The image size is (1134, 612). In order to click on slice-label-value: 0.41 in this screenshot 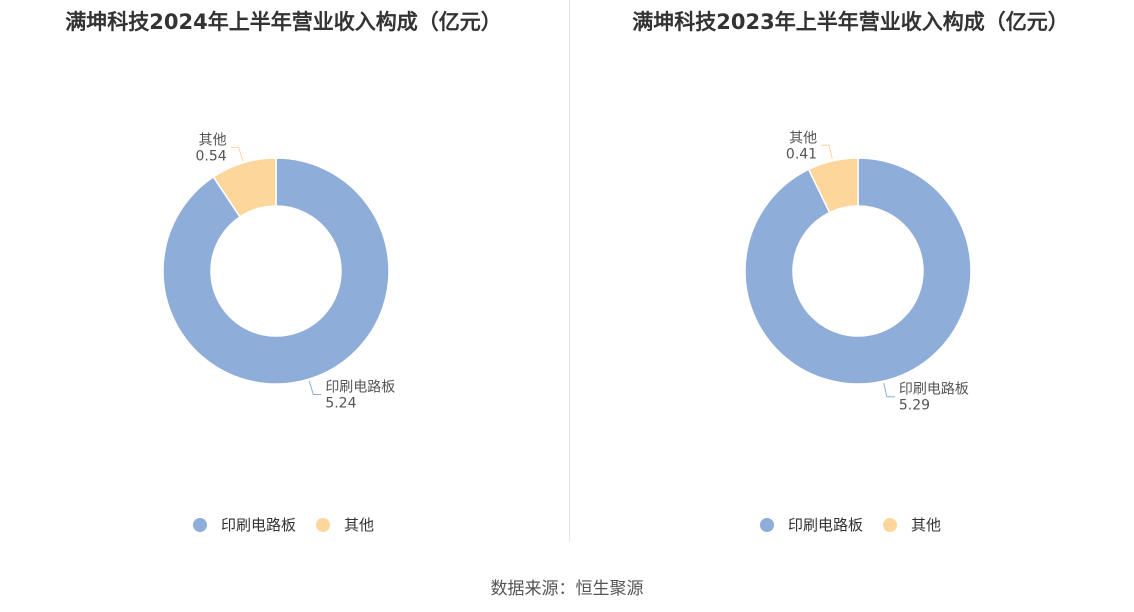, I will do `click(801, 154)`.